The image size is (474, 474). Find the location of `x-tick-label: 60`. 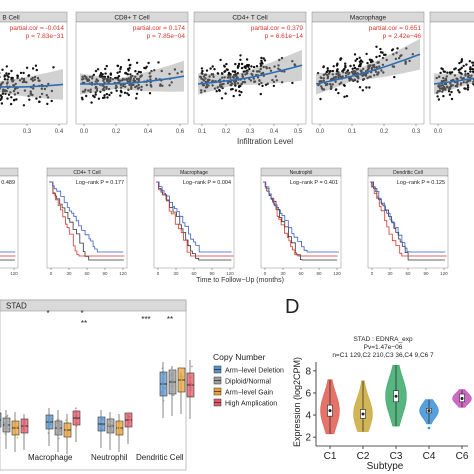

x-tick-label: 60 is located at coordinates (301, 273).